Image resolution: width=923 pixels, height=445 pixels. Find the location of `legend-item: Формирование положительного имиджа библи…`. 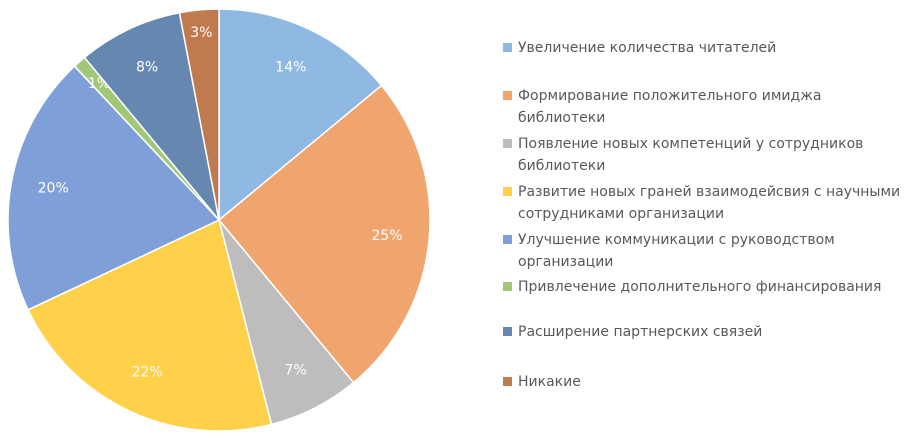

legend-item: Формирование положительного имиджа библи… is located at coordinates (703, 107).